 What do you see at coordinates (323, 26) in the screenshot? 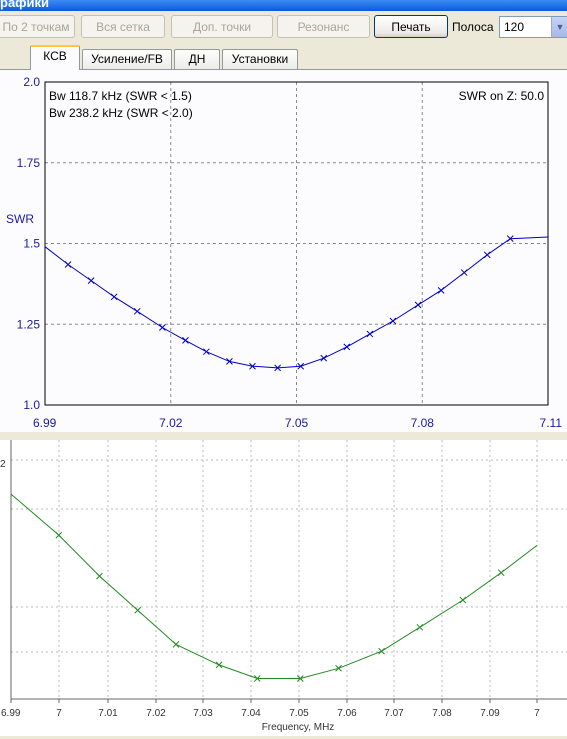
I see `resonance-button: Резонанс` at bounding box center [323, 26].